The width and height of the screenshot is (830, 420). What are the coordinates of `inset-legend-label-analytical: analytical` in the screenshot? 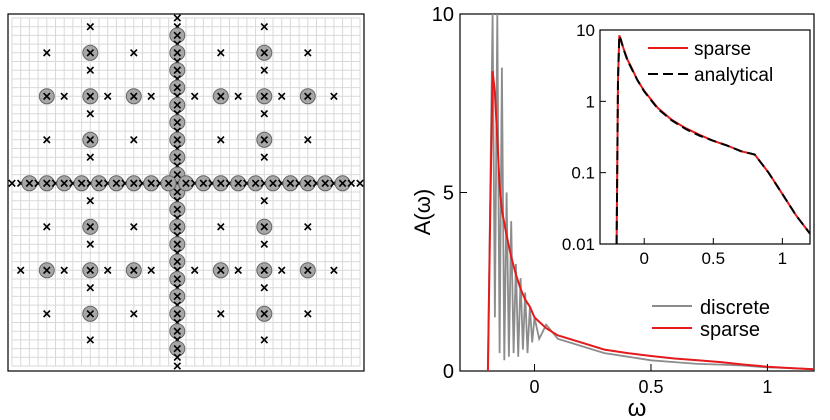 It's located at (733, 75).